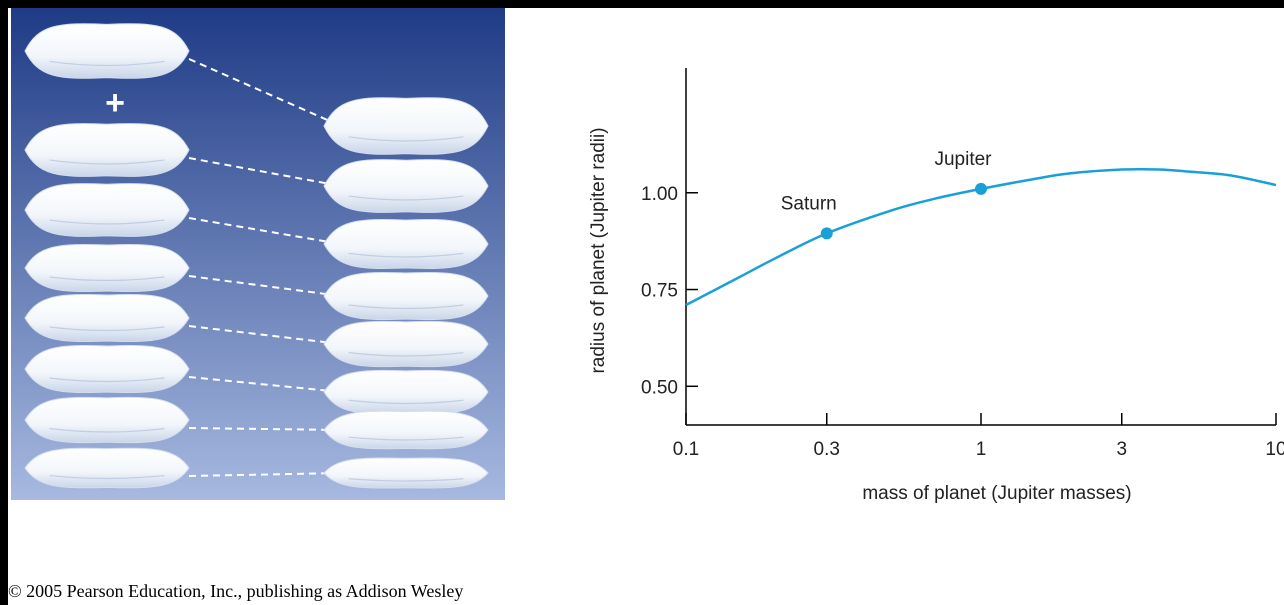 The width and height of the screenshot is (1284, 605). What do you see at coordinates (115, 103) in the screenshot?
I see `plus-sign: +` at bounding box center [115, 103].